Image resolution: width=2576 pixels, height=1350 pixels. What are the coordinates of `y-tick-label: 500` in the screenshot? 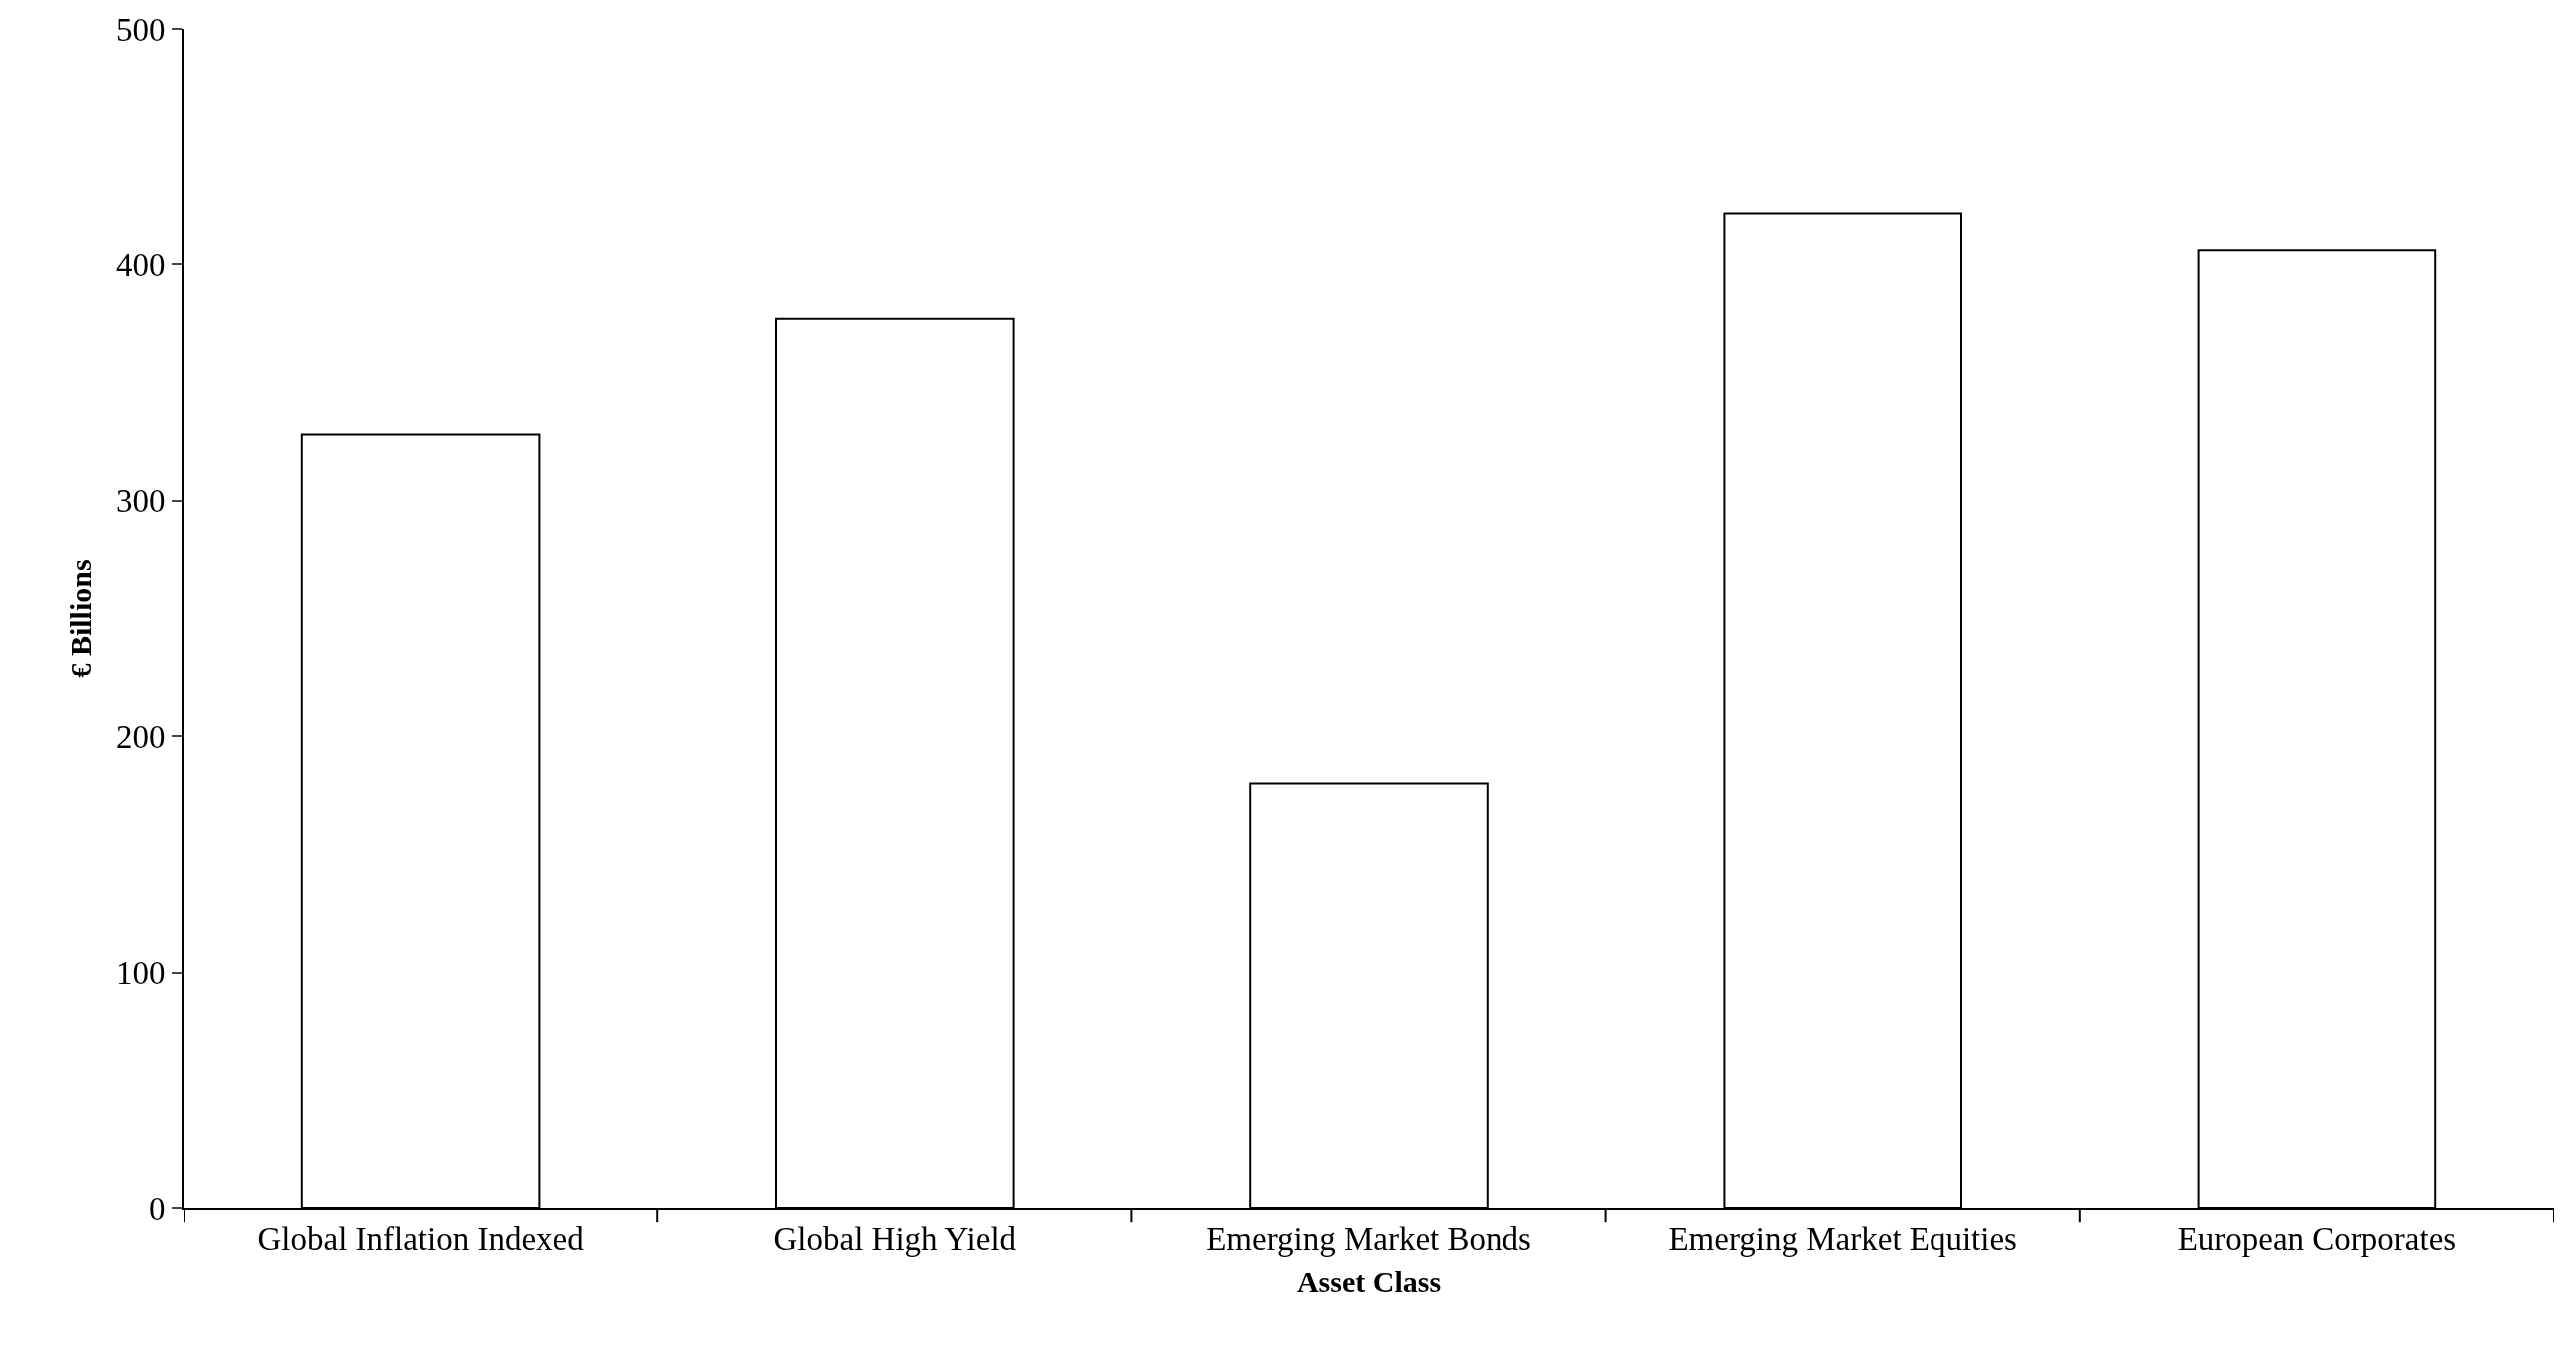 It's located at (140, 29).